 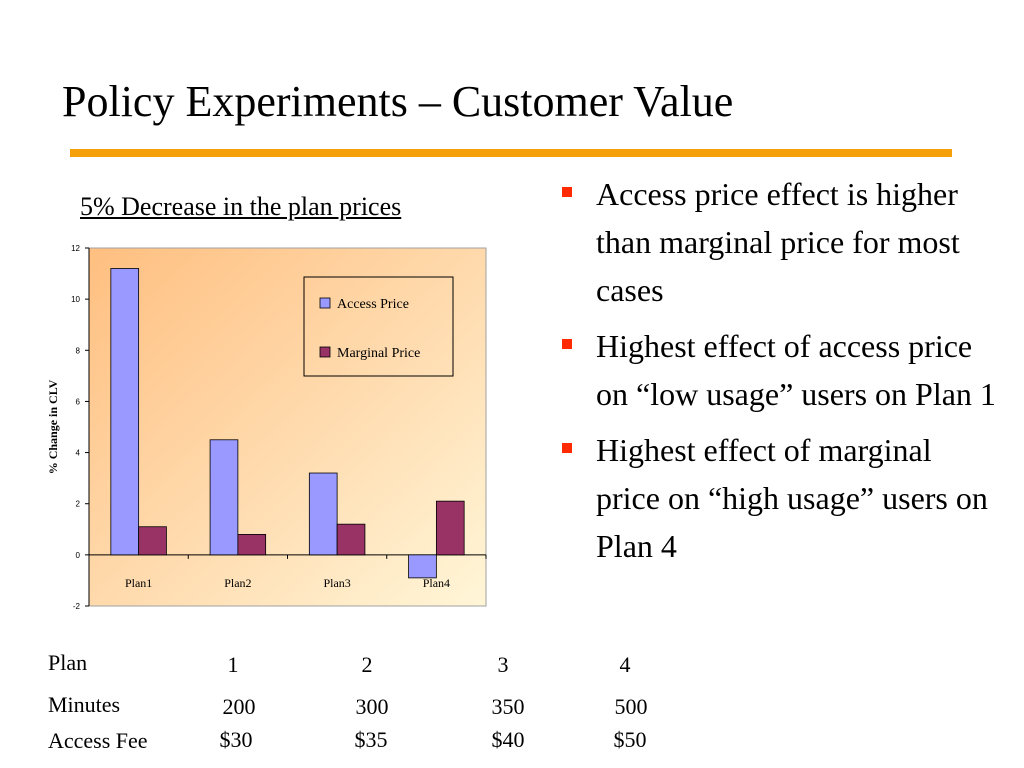 I want to click on table-plan-cell: 4, so click(x=625, y=664).